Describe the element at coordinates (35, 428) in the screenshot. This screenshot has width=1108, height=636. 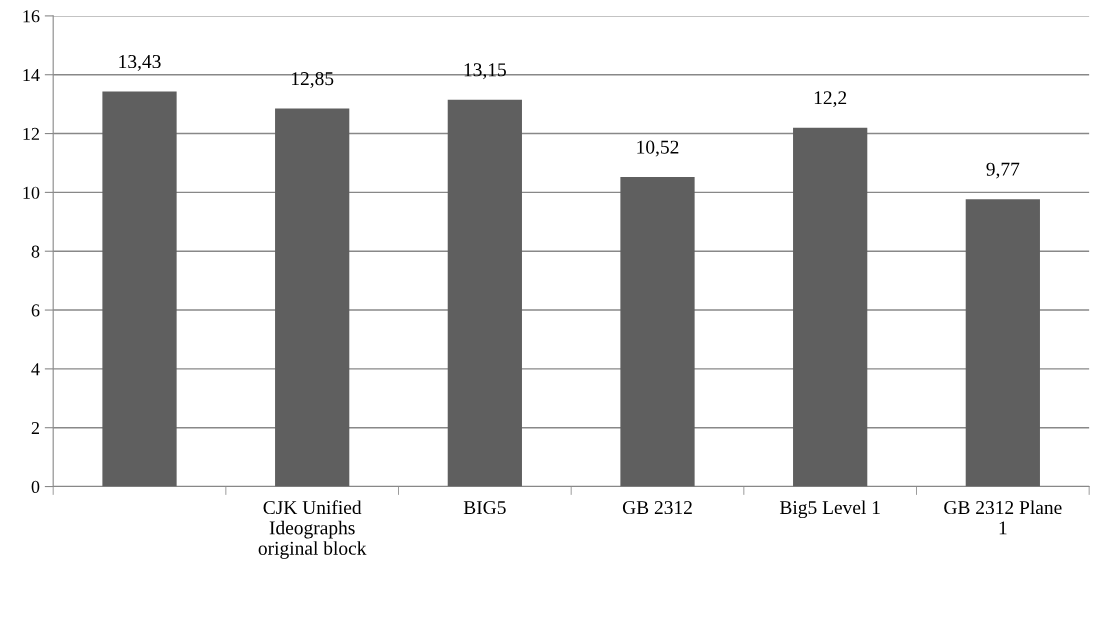
I see `y-tick-label: 2` at that location.